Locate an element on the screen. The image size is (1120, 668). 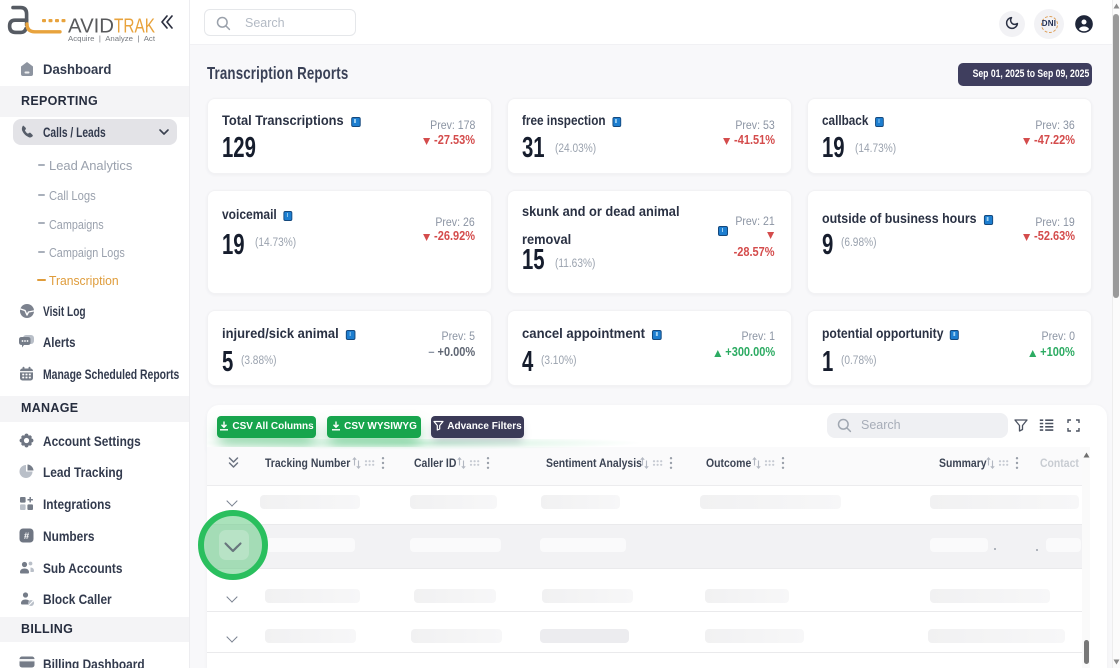
svg-text: Acquire | Analyze | Act is located at coordinates (111, 38).